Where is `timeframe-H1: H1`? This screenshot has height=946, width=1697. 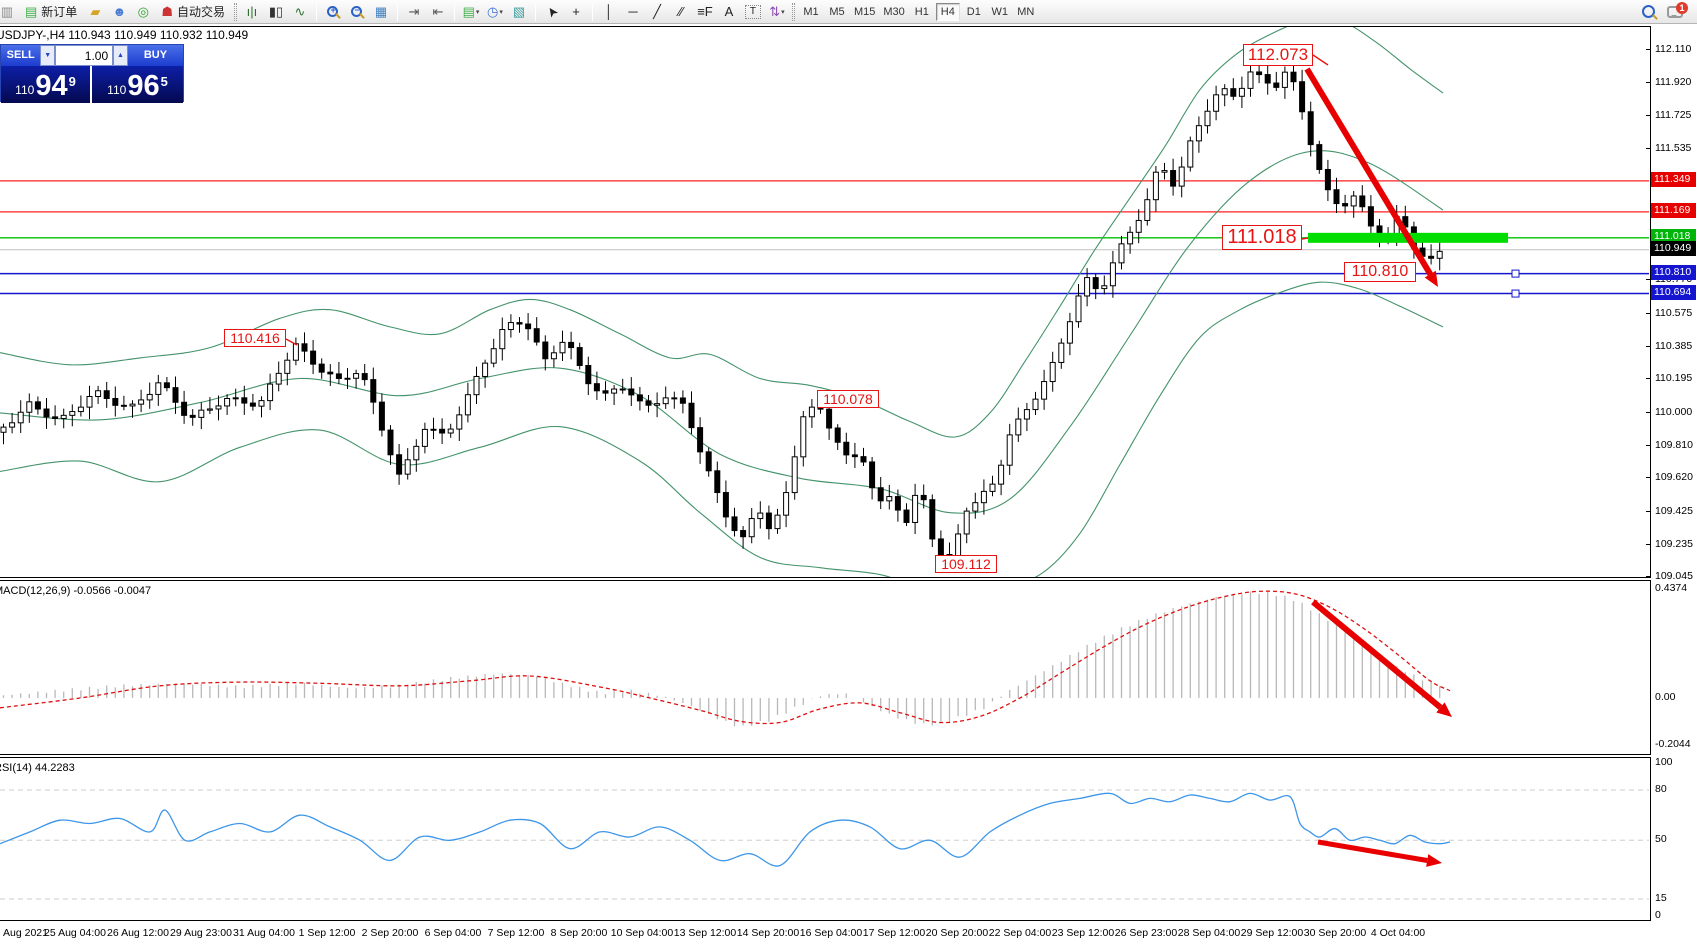 timeframe-H1: H1 is located at coordinates (921, 11).